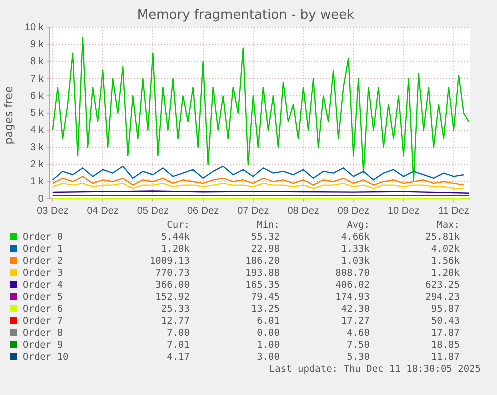 This screenshot has width=497, height=395. I want to click on text: 50.43, so click(445, 322).